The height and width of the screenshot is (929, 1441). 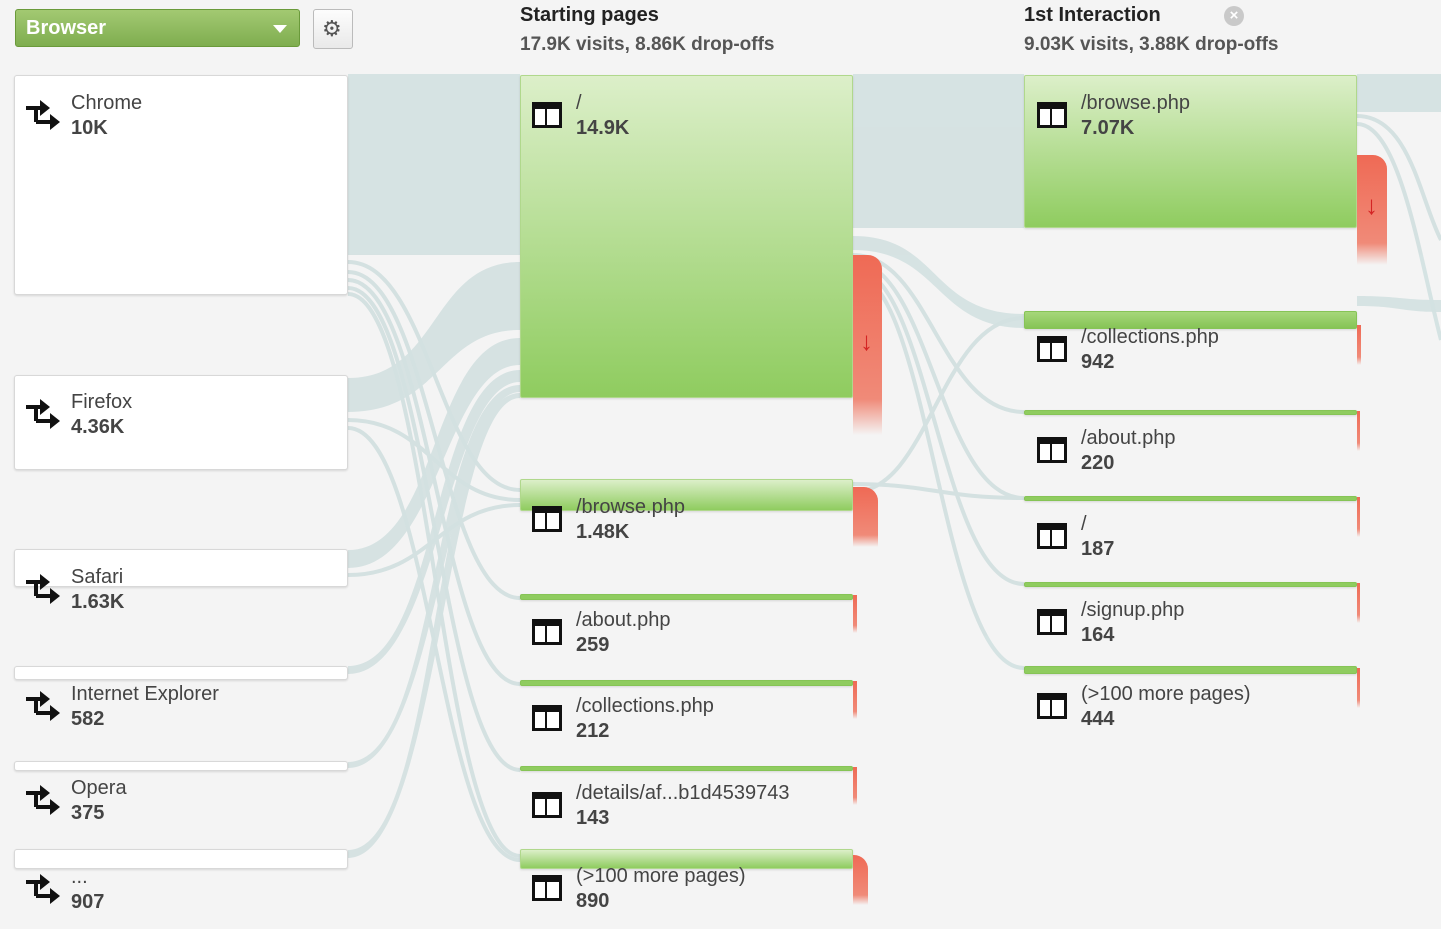 What do you see at coordinates (603, 128) in the screenshot?
I see `page-value: 14.9K` at bounding box center [603, 128].